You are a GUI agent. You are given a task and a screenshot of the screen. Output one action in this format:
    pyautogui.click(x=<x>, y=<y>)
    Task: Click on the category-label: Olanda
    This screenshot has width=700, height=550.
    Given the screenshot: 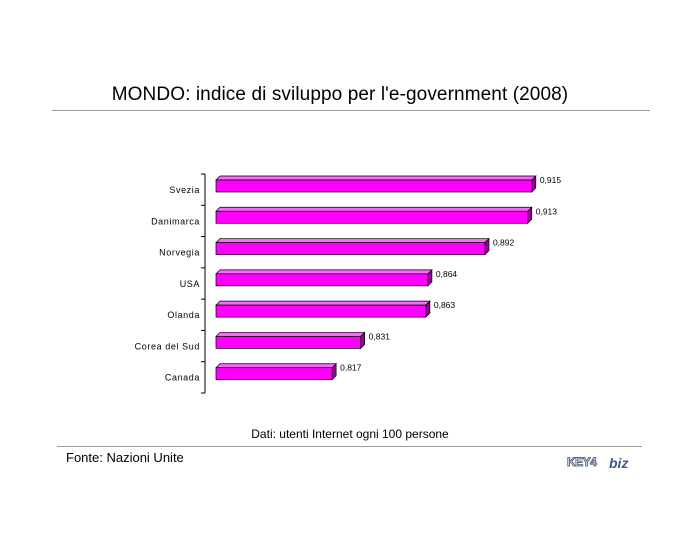 What is the action you would take?
    pyautogui.click(x=183, y=315)
    